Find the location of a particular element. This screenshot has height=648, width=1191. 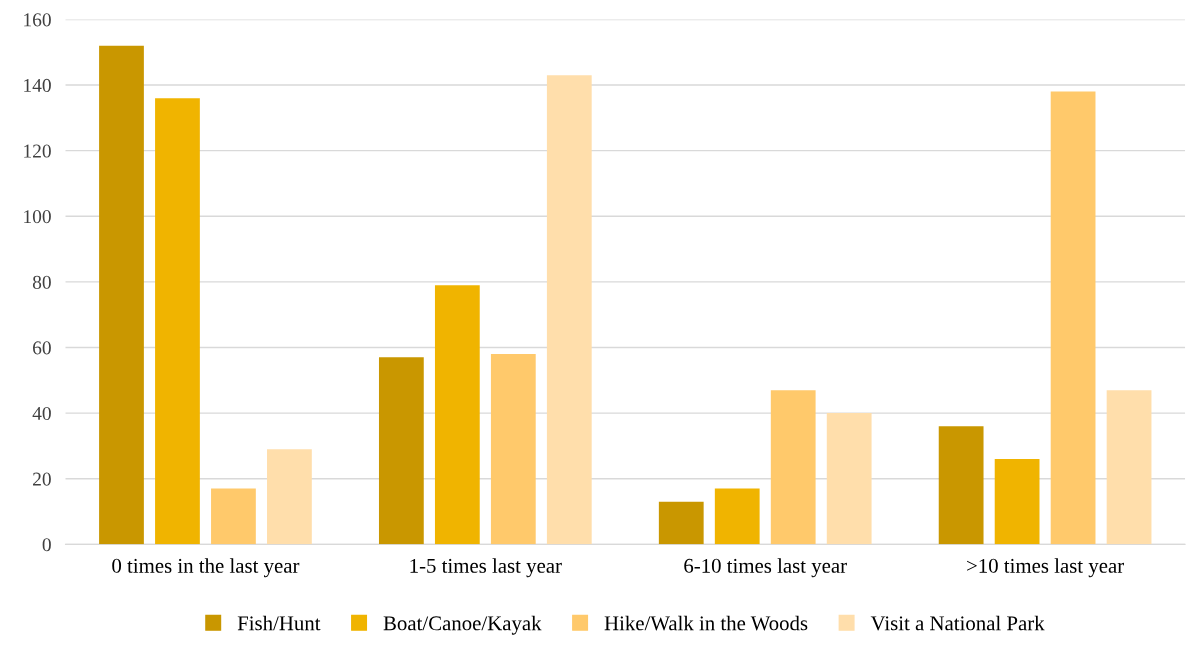

y-tick-label: 80 is located at coordinates (41, 282).